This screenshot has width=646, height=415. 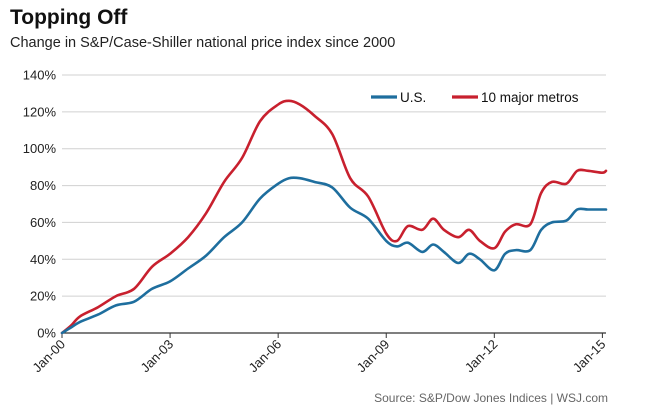 What do you see at coordinates (319, 354) in the screenshot?
I see `x-axis-ticks: Jan-00 Jan-03 Jan-06 Jan-09 Jan-12 Jan-15` at bounding box center [319, 354].